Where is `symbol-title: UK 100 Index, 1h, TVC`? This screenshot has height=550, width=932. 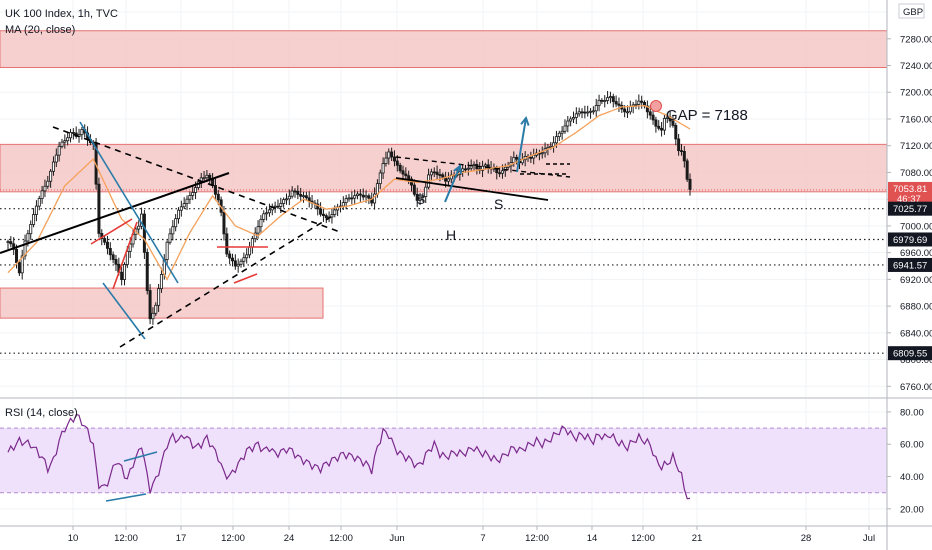
symbol-title: UK 100 Index, 1h, TVC is located at coordinates (61, 14).